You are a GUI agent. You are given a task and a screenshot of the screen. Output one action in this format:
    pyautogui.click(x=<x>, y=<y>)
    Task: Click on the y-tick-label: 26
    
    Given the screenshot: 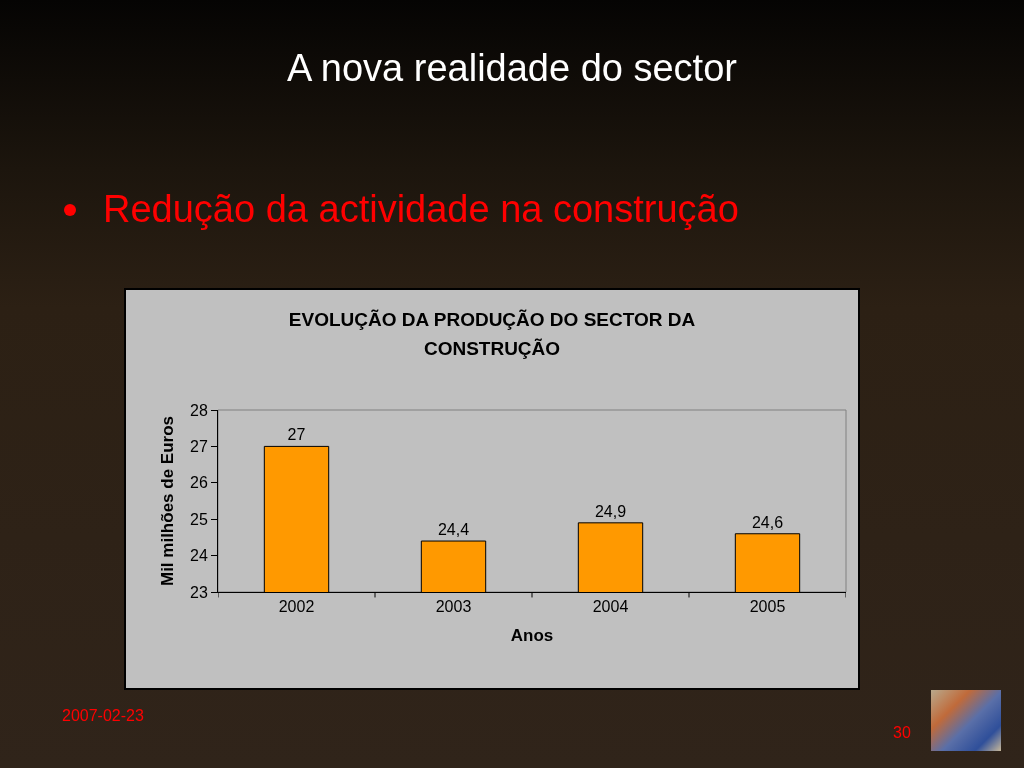 What is the action you would take?
    pyautogui.click(x=199, y=483)
    